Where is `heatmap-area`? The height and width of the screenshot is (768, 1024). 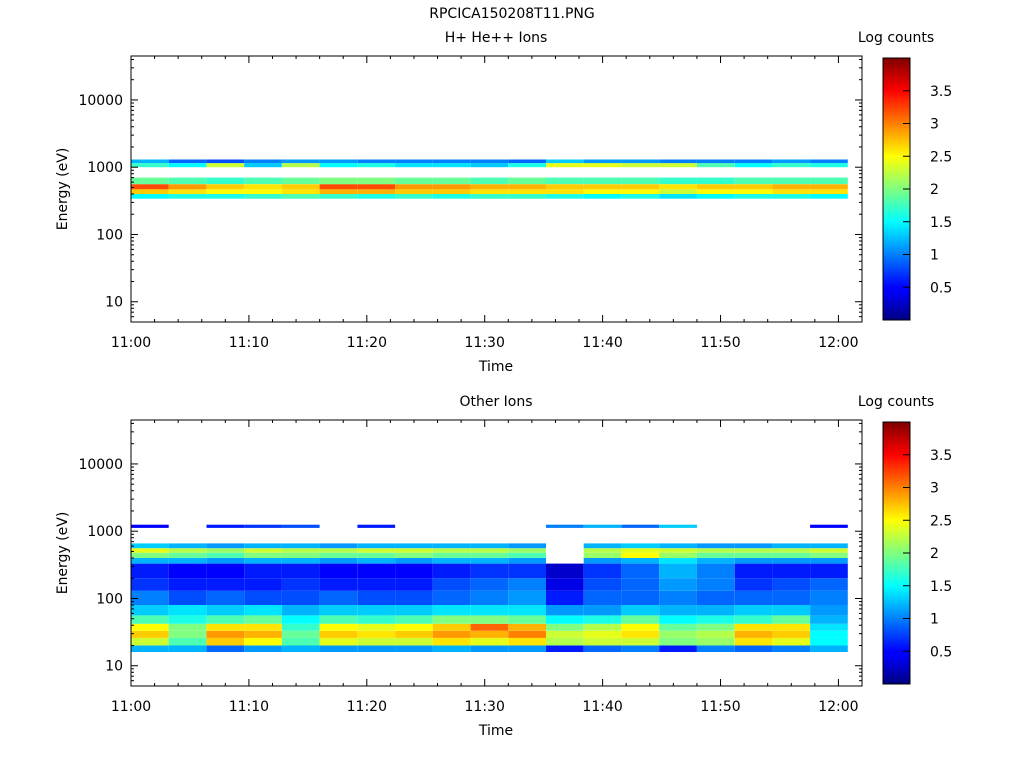
heatmap-area is located at coordinates (489, 588).